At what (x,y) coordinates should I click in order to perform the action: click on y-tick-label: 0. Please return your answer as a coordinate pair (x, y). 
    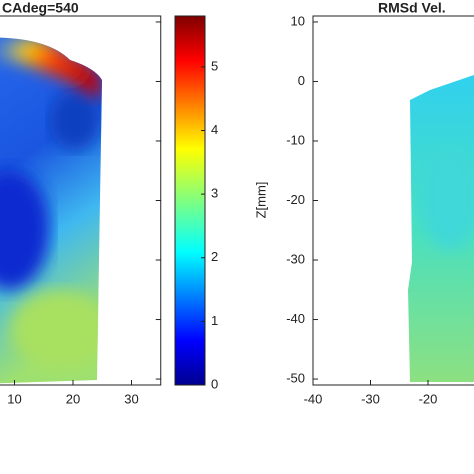
    Looking at the image, I should click on (301, 80).